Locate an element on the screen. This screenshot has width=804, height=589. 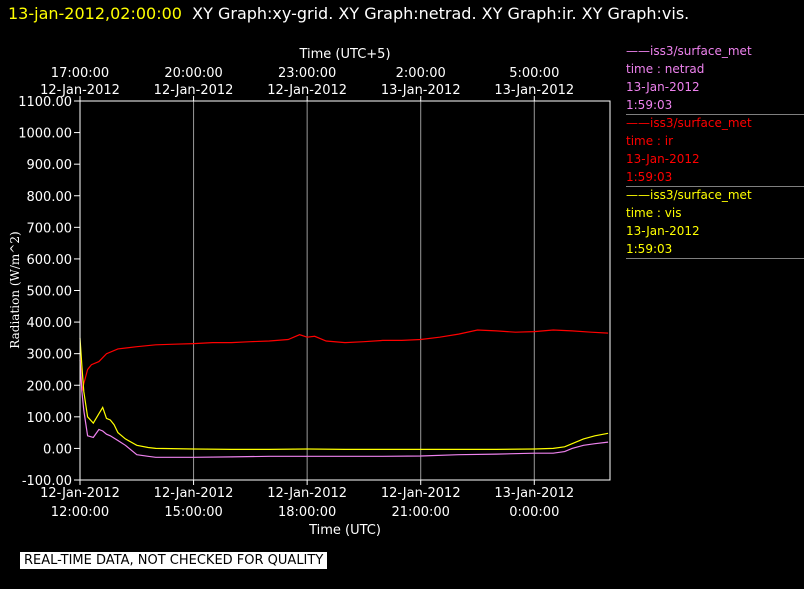
legend-netrad-time: 1:59:03 is located at coordinates (715, 105).